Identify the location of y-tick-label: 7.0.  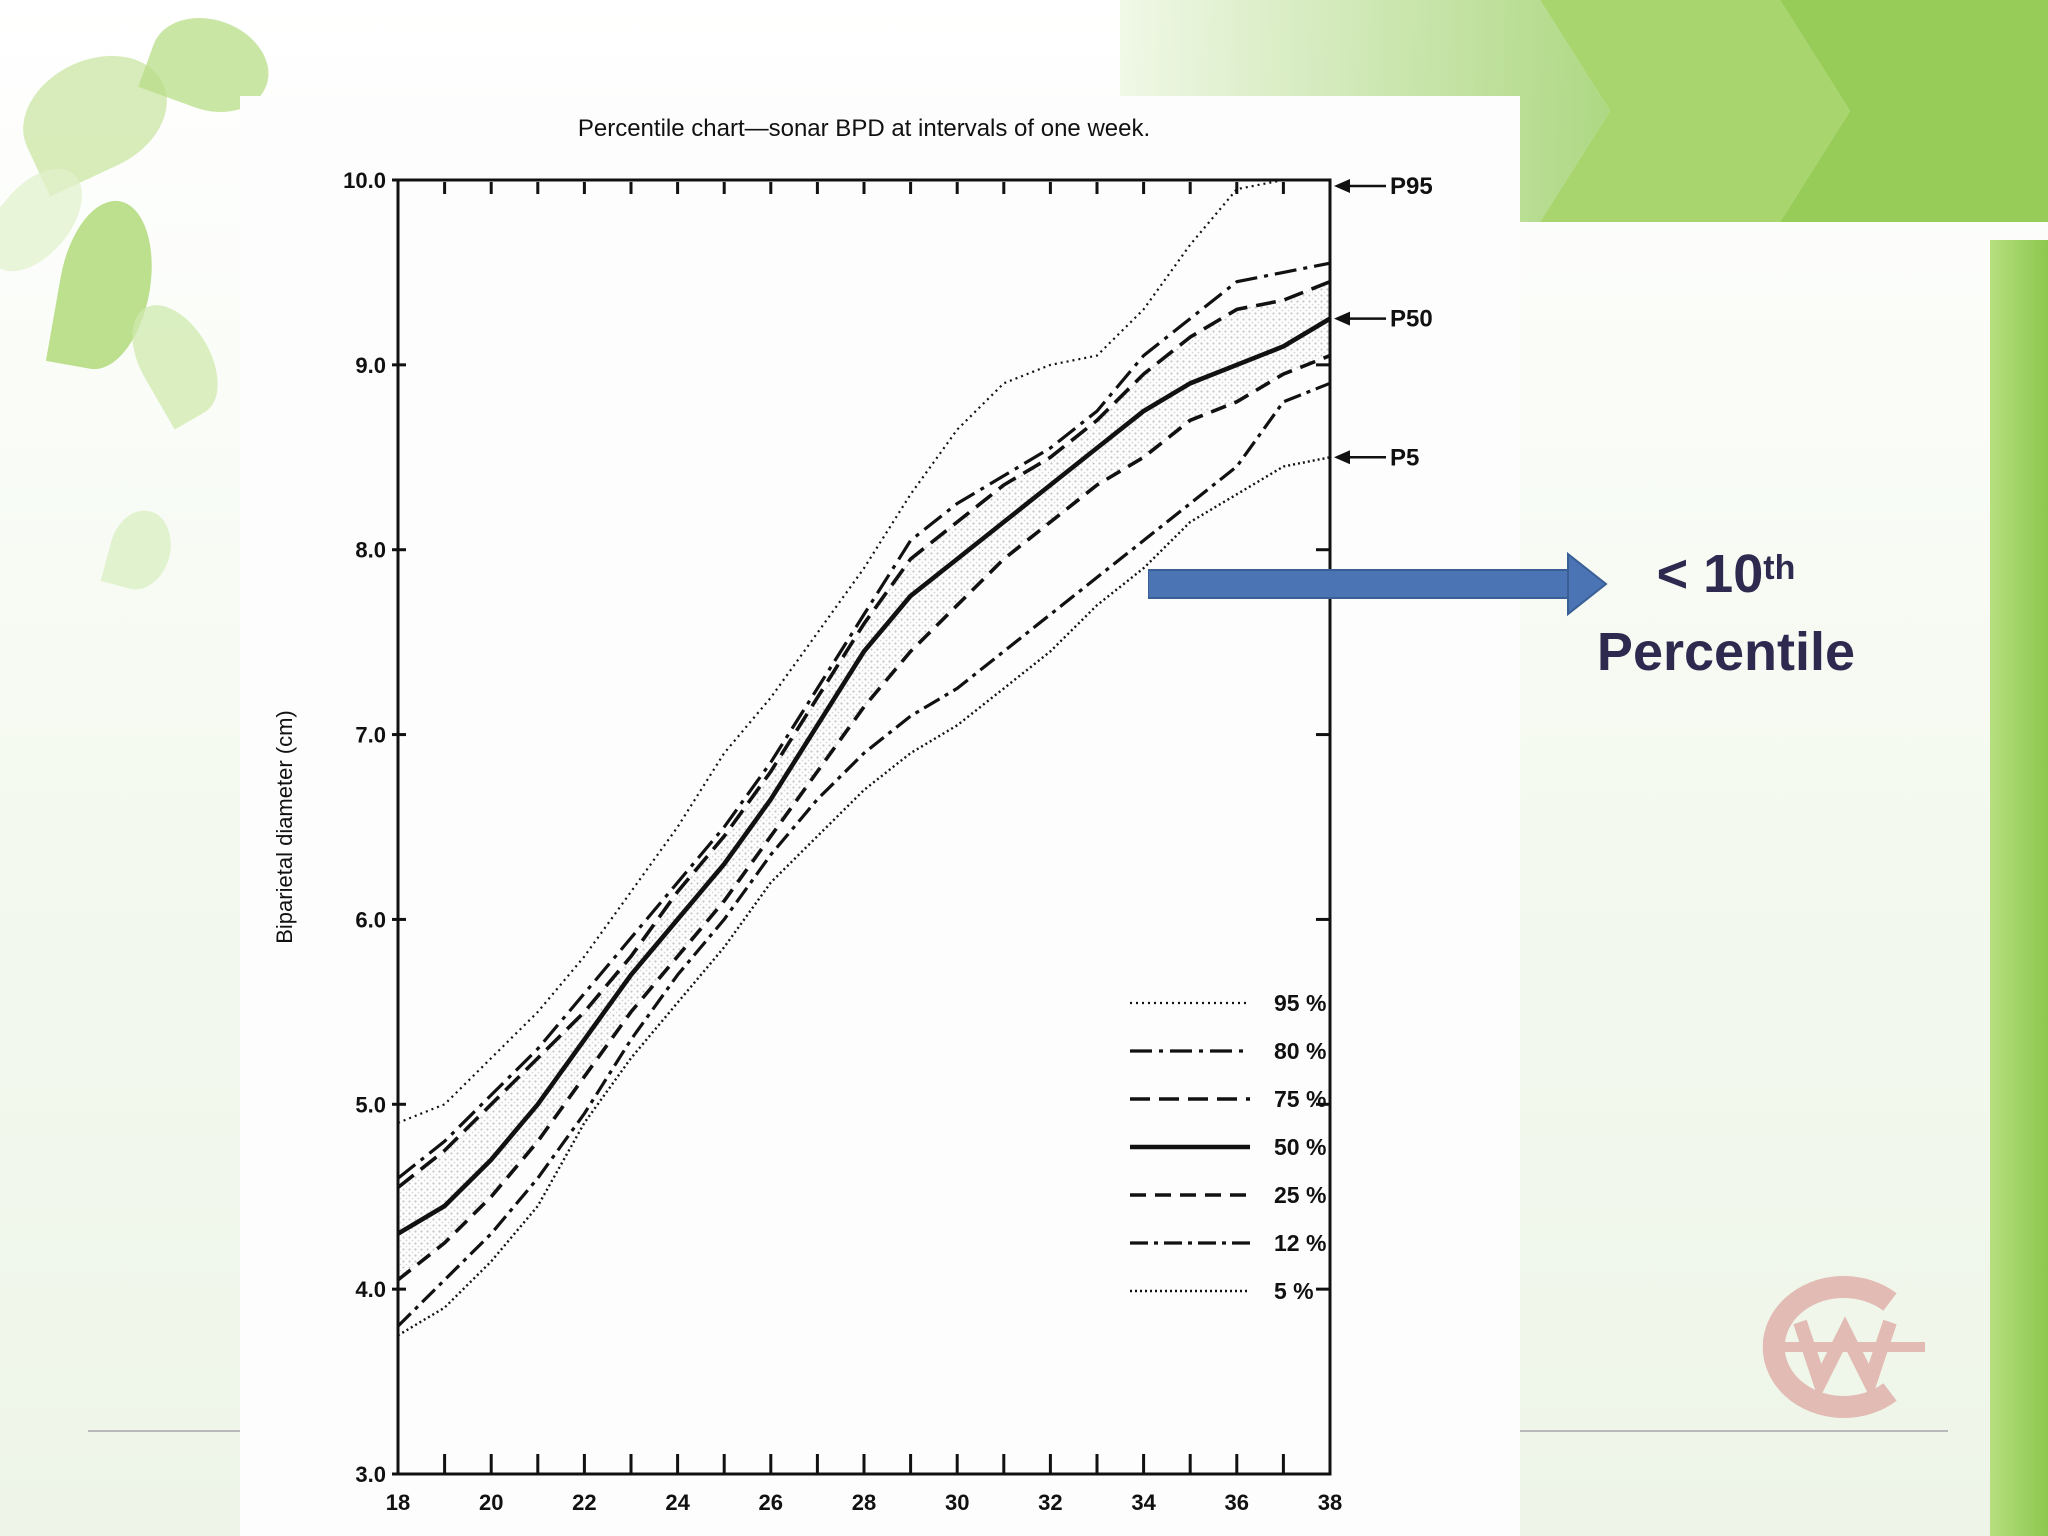
(370, 735).